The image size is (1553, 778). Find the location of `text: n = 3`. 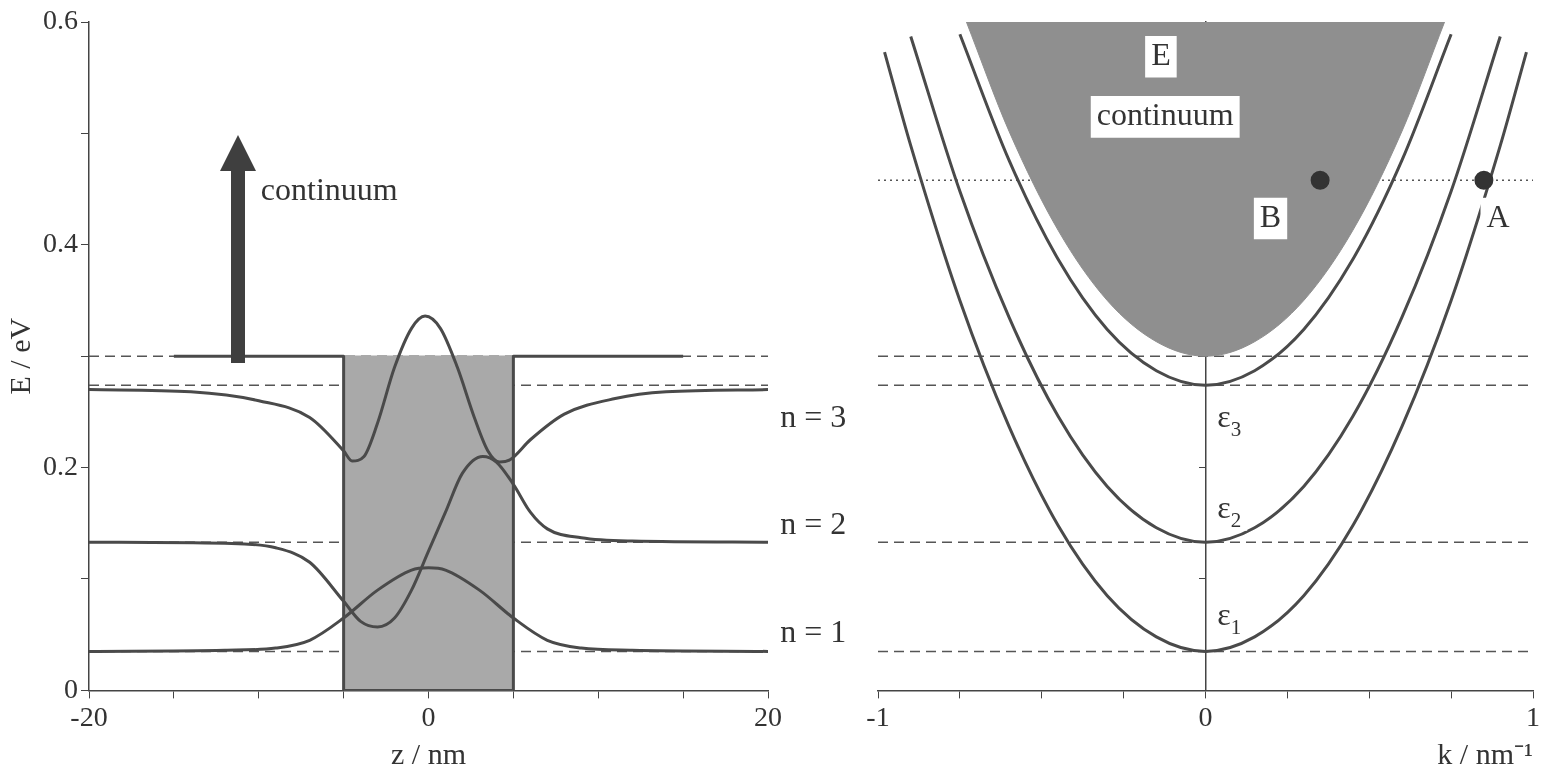

text: n = 3 is located at coordinates (813, 416).